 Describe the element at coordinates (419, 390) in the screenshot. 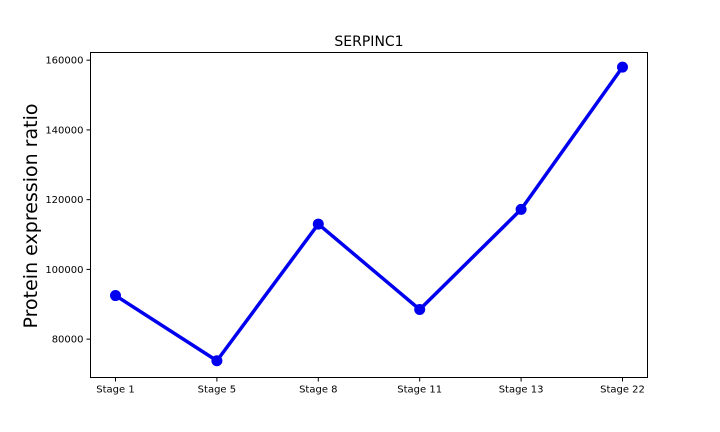

I see `x-tick-label: Stage 11` at that location.